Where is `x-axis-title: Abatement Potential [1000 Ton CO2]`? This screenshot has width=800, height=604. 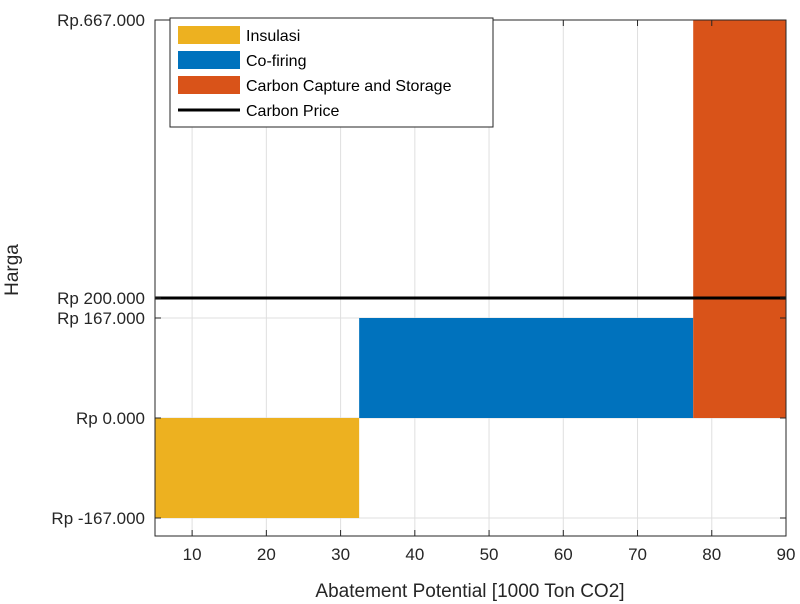
x-axis-title: Abatement Potential [1000 Ton CO2] is located at coordinates (469, 591).